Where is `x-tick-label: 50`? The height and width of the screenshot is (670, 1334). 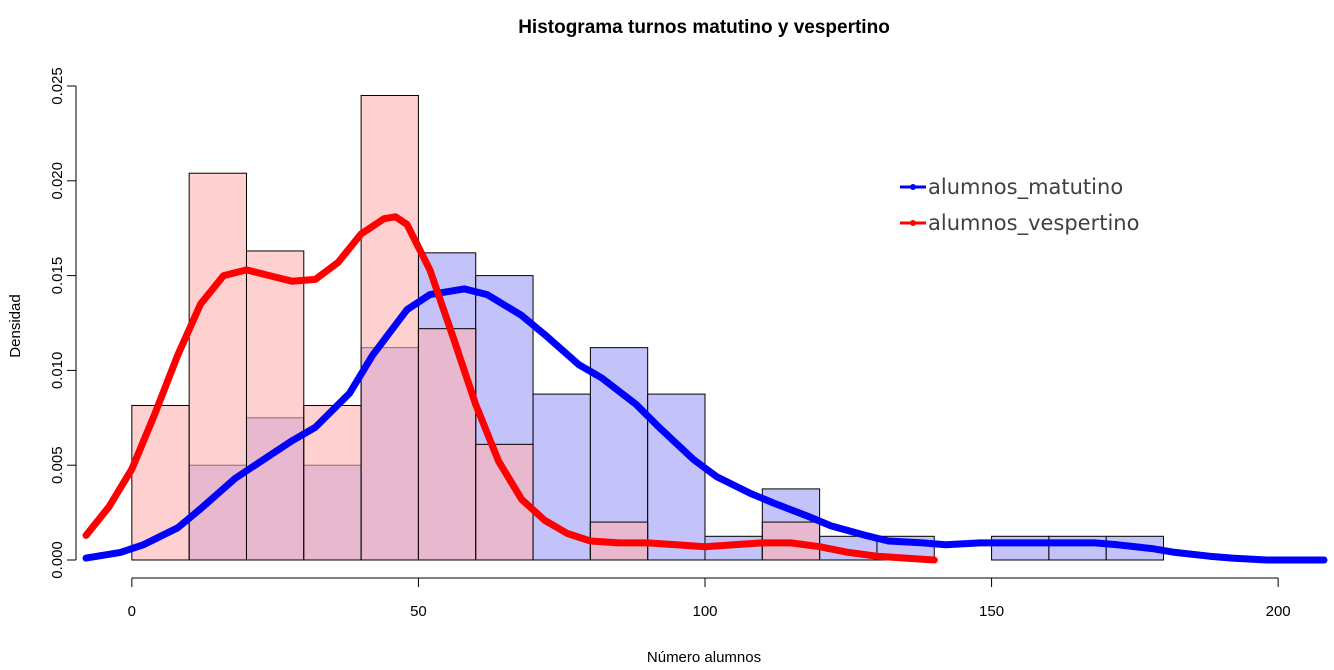
x-tick-label: 50 is located at coordinates (418, 611).